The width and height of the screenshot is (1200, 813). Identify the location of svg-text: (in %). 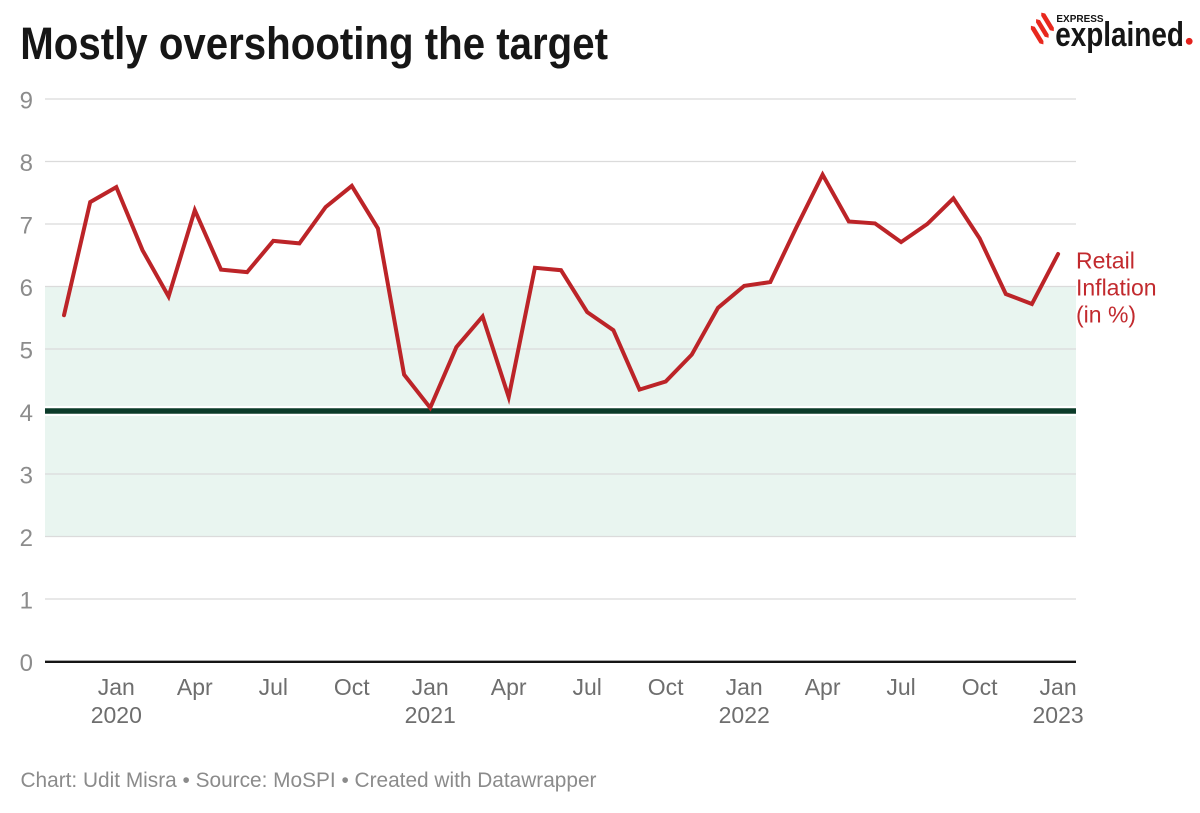
(1106, 315).